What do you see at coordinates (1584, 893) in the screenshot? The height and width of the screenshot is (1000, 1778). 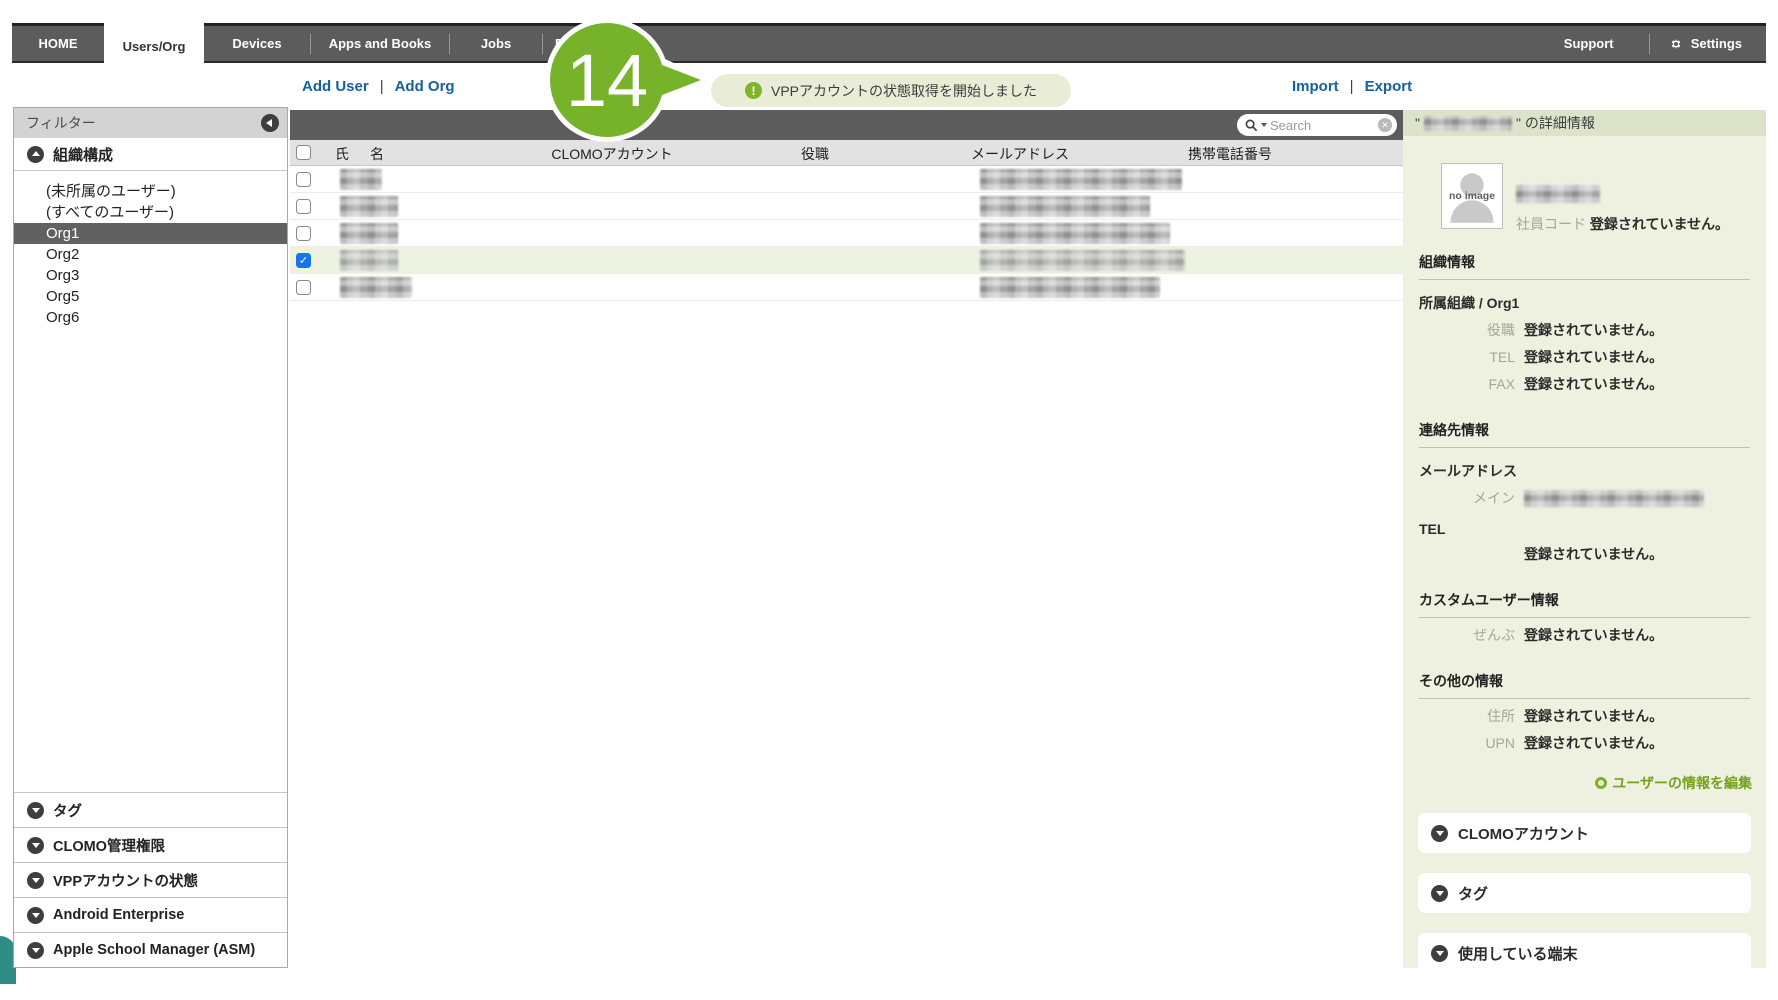 I see `card-tags: タグ` at bounding box center [1584, 893].